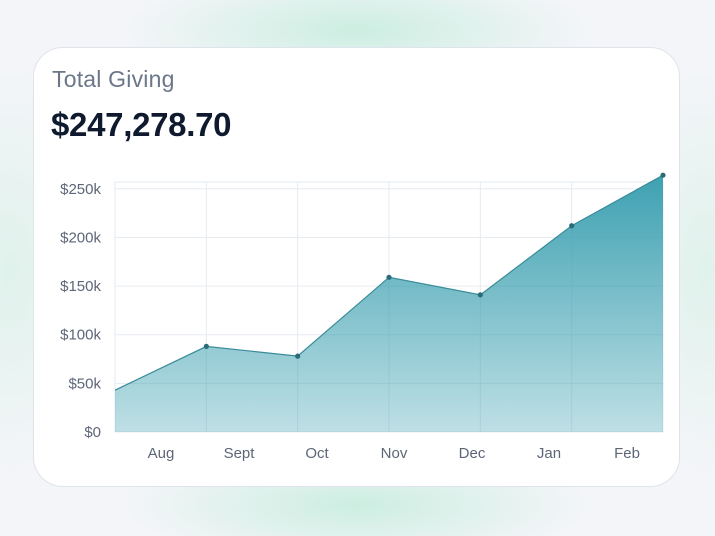 This screenshot has width=715, height=536. What do you see at coordinates (84, 383) in the screenshot?
I see `y-tick-label: $50k` at bounding box center [84, 383].